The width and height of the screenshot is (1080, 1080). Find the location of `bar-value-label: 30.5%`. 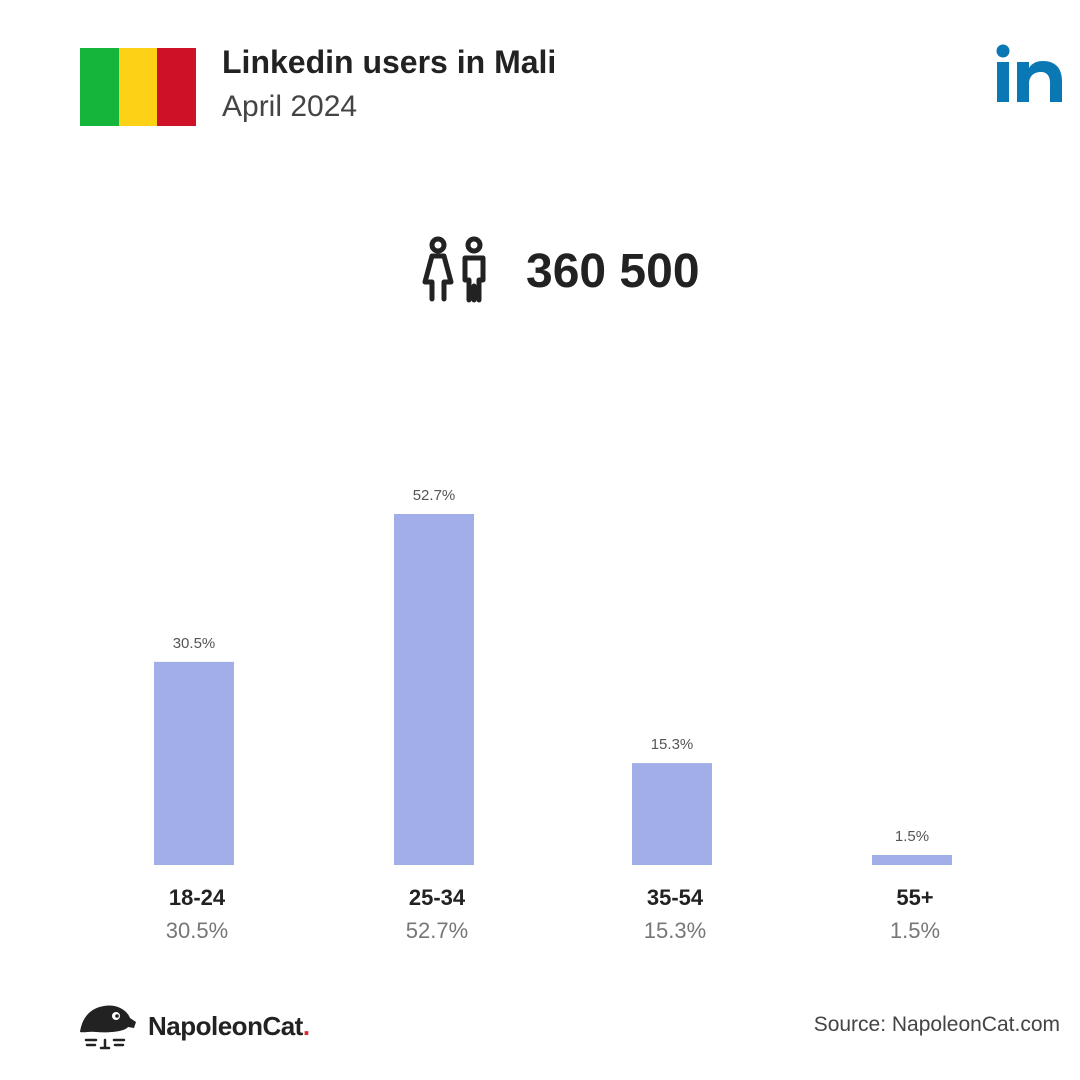

bar-value-label: 30.5% is located at coordinates (194, 643).